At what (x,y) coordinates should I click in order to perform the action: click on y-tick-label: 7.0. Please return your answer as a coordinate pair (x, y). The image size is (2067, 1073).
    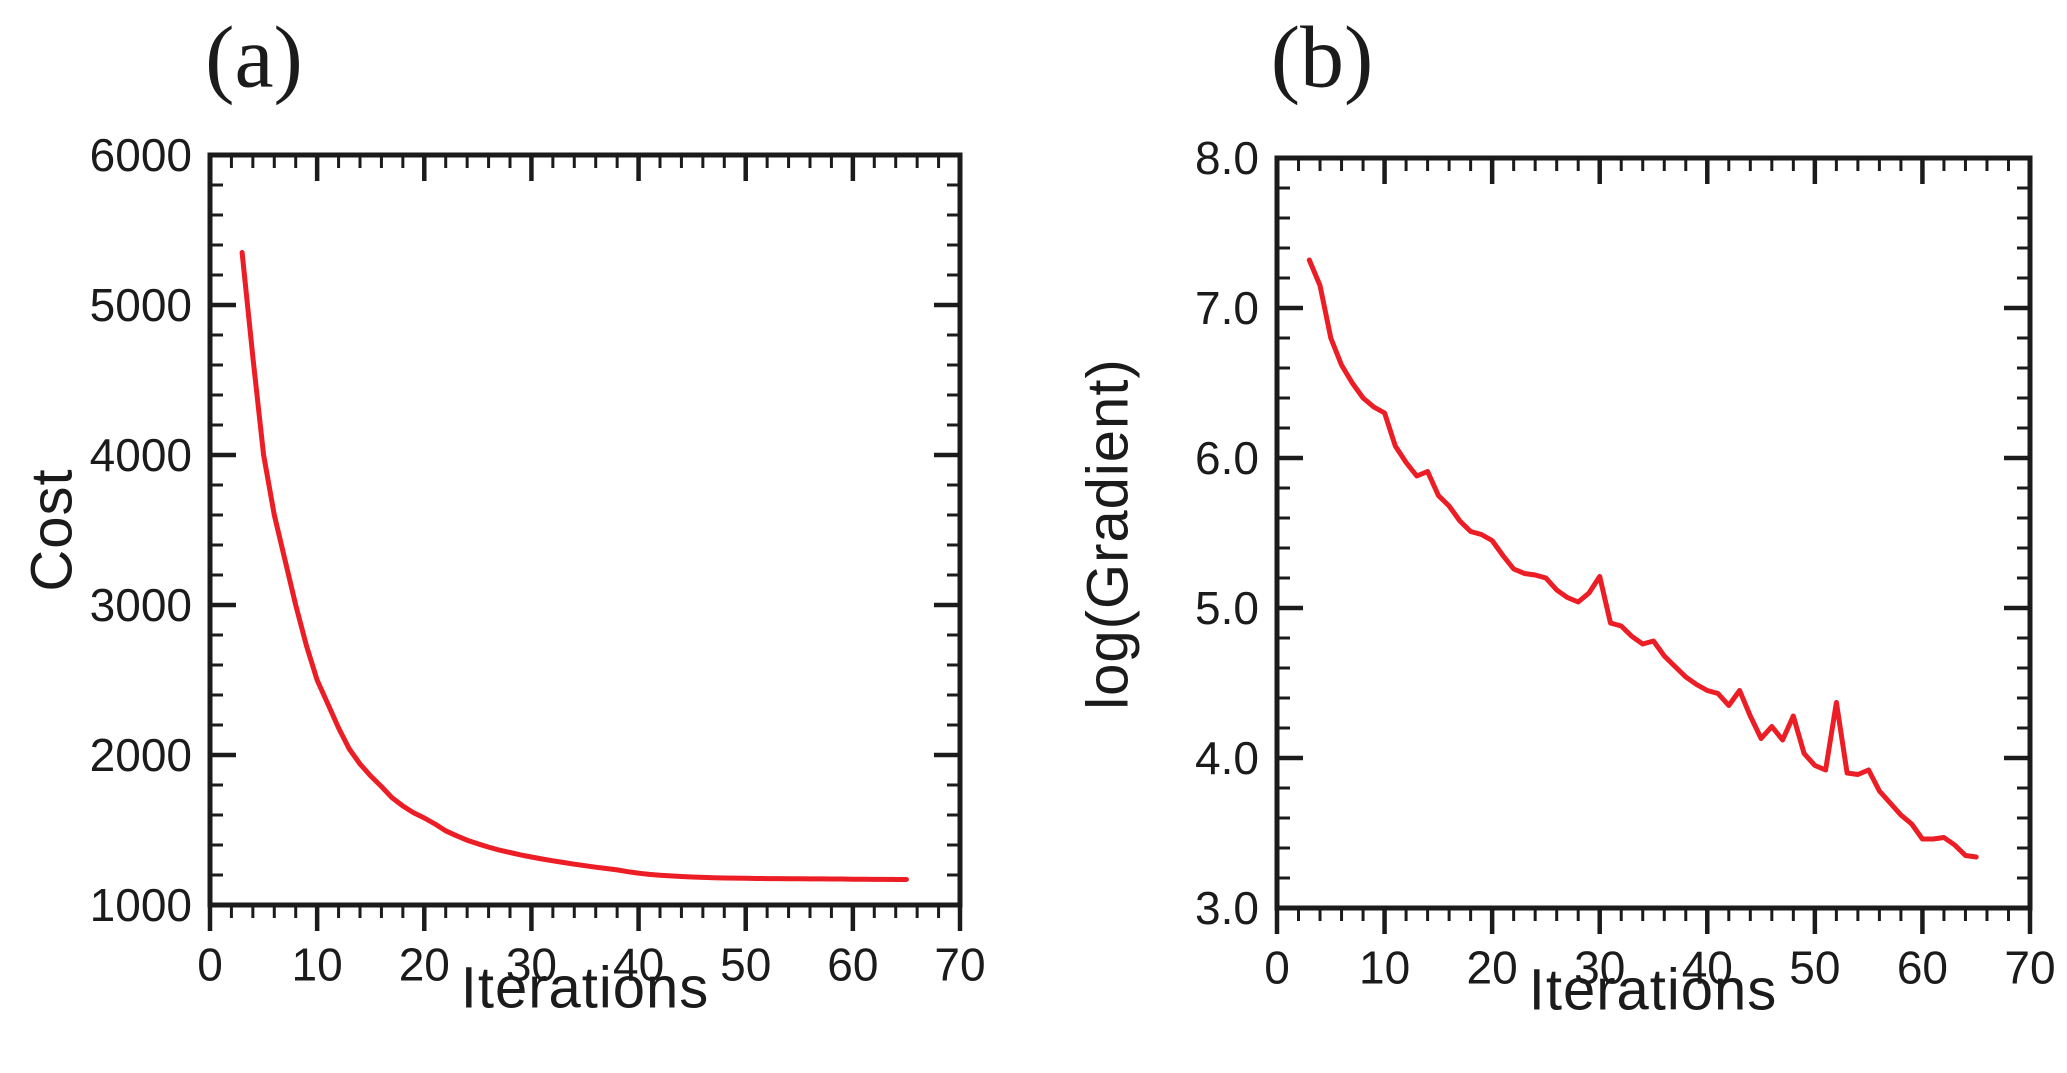
    Looking at the image, I should click on (1227, 308).